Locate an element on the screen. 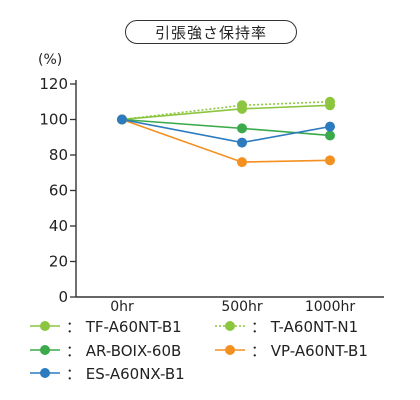 Image resolution: width=420 pixels, height=400 pixels. legend-item: ： ES-A60NX-B1 is located at coordinates (107, 374).